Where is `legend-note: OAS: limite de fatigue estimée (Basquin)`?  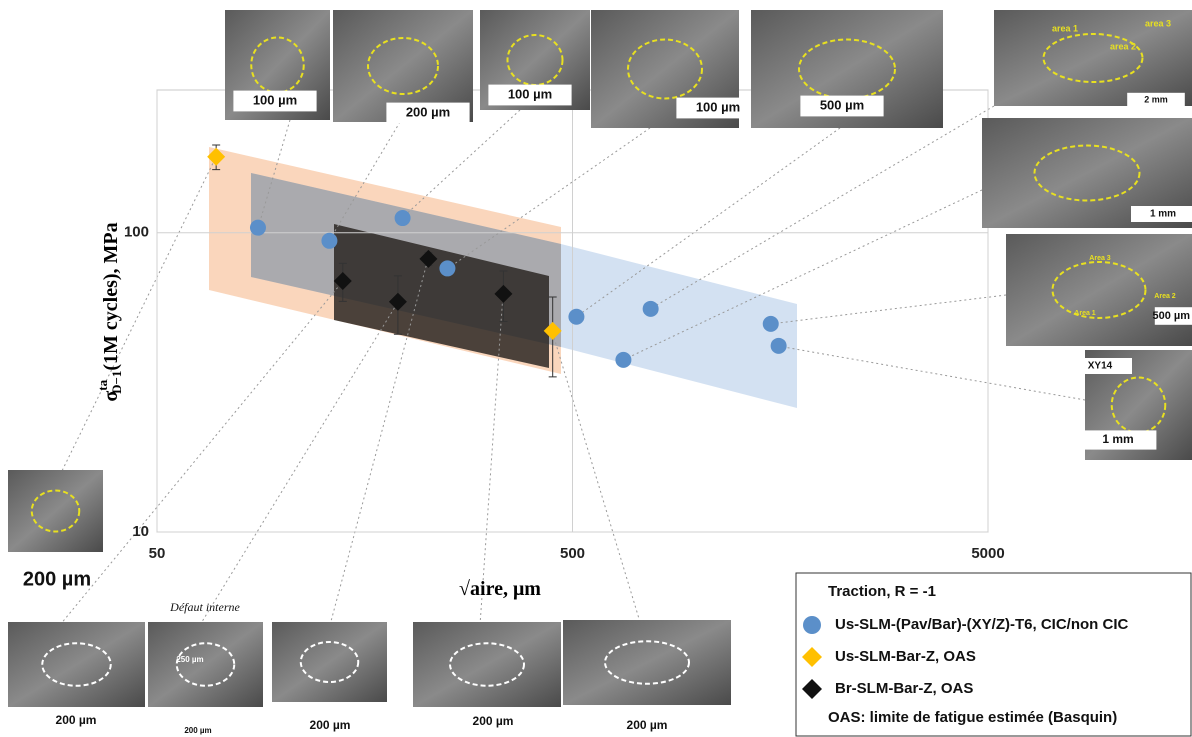
legend-note: OAS: limite de fatigue estimée (Basquin) is located at coordinates (972, 717).